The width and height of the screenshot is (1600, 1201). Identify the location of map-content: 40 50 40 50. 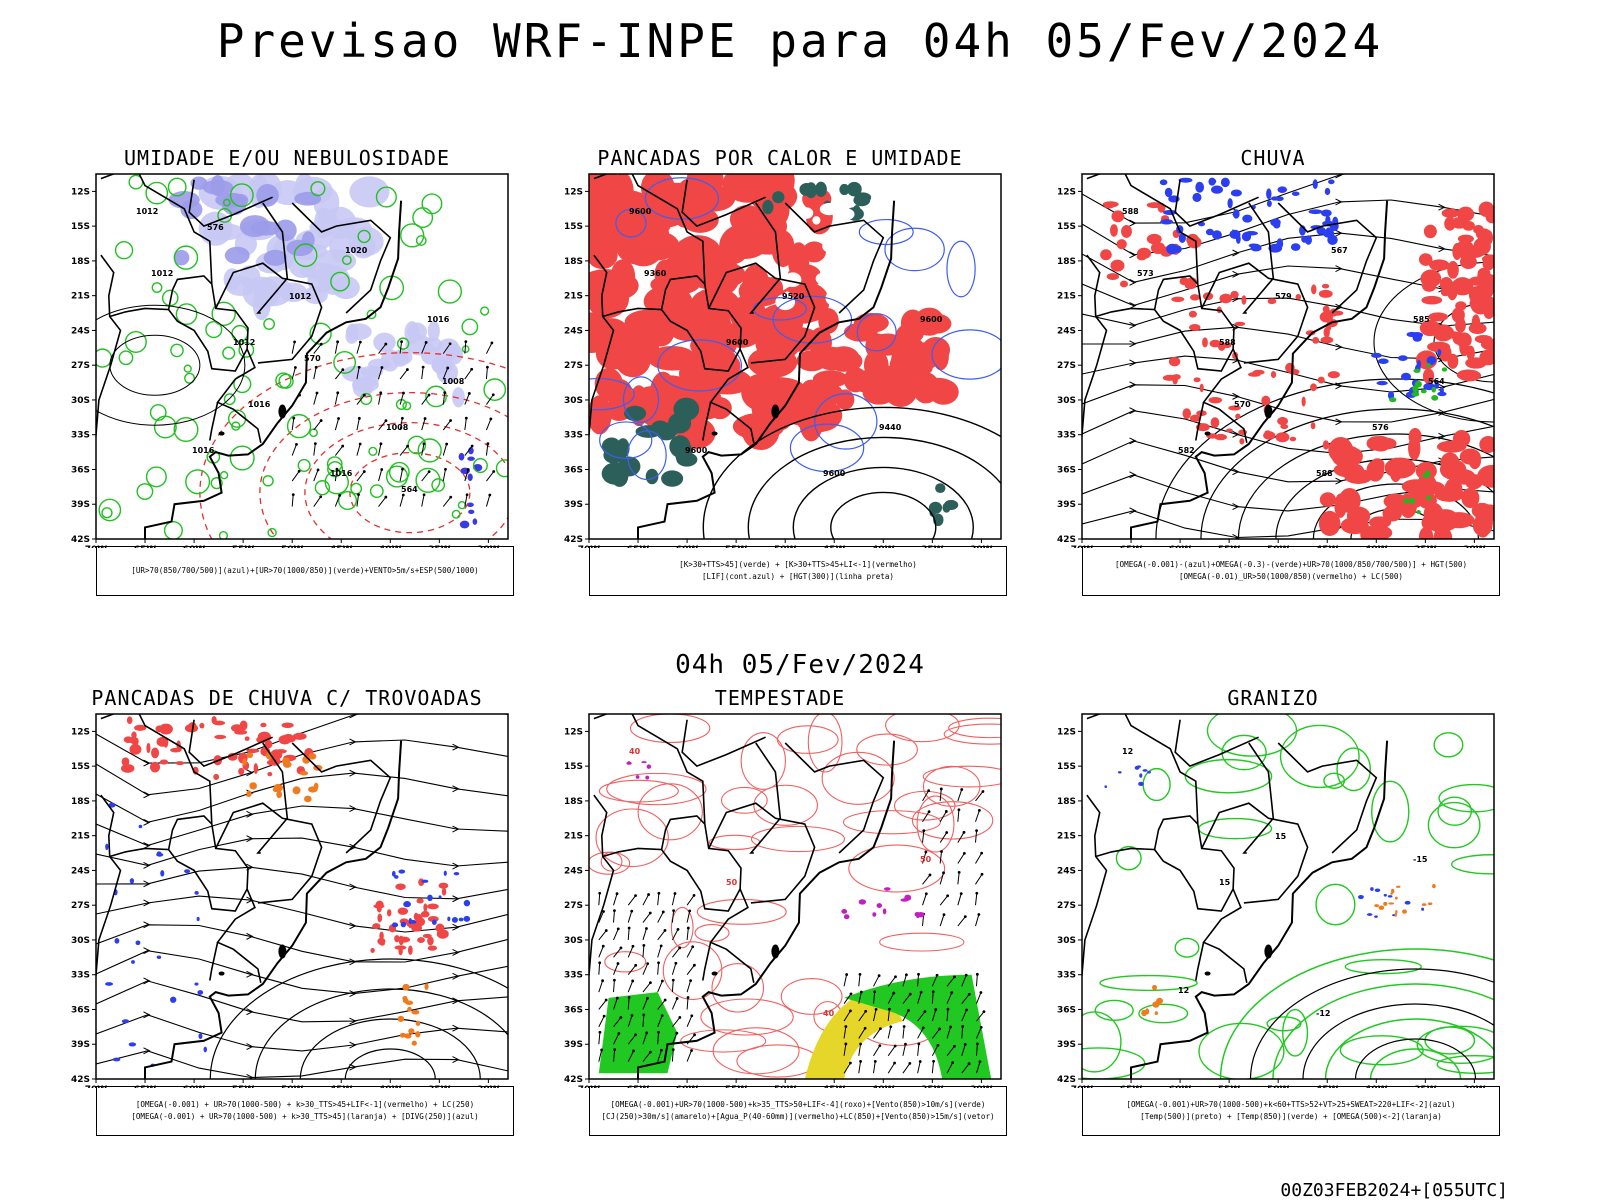
(795, 896).